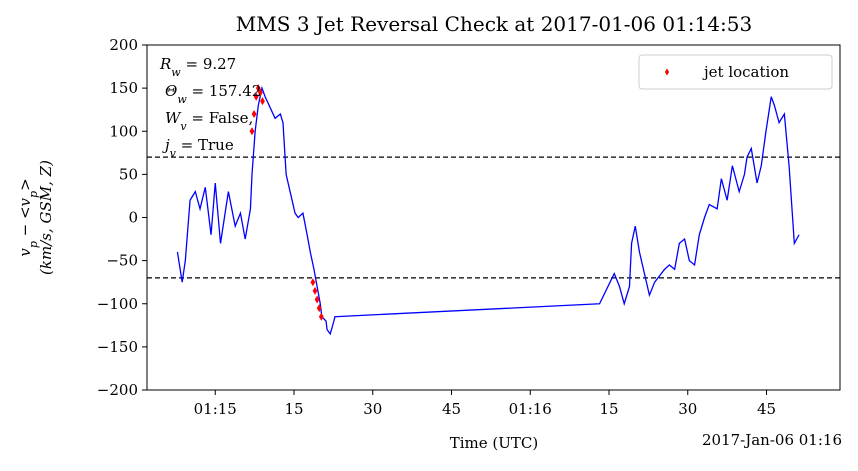  I want to click on annotation-part: Θ, so click(171, 91).